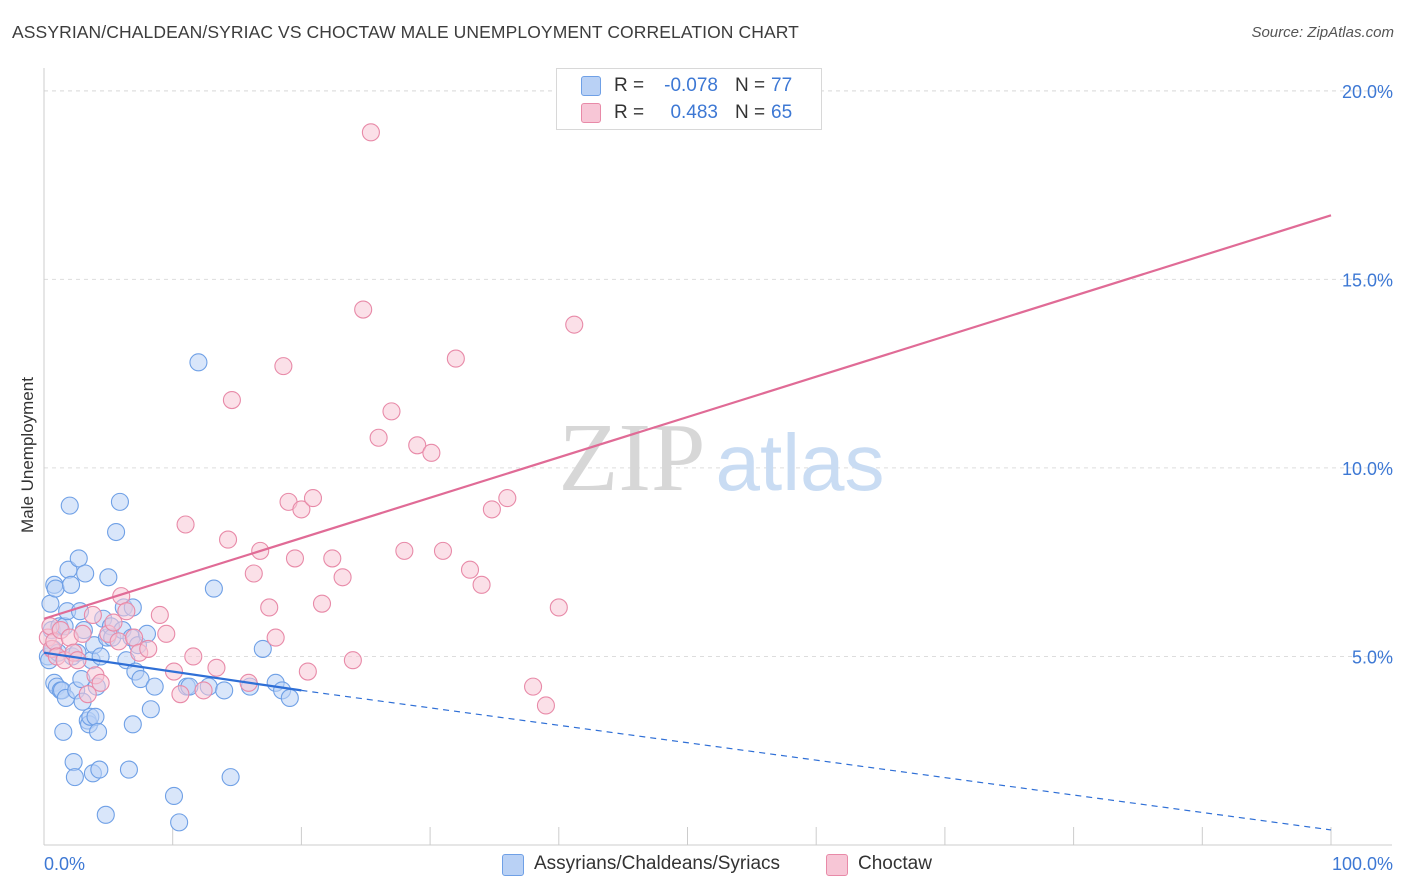 The height and width of the screenshot is (892, 1406). What do you see at coordinates (64, 864) in the screenshot?
I see `x-tick-label-min: 0.0%` at bounding box center [64, 864].